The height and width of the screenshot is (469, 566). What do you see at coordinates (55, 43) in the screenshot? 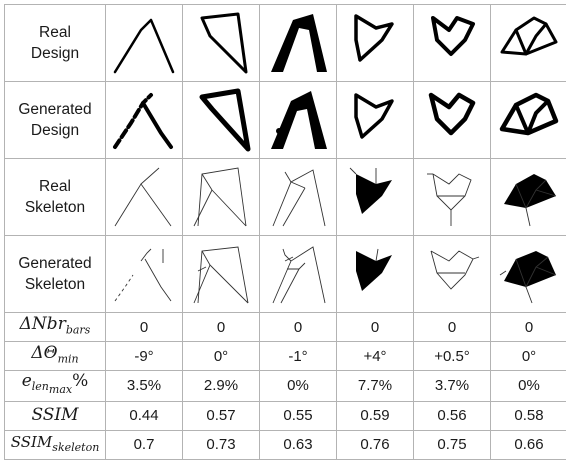
I see `real-design-label: Real Design` at bounding box center [55, 43].